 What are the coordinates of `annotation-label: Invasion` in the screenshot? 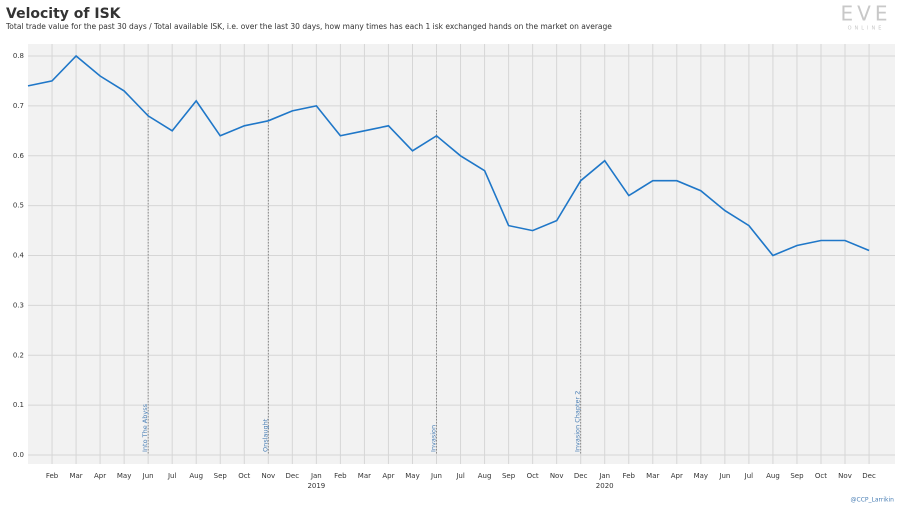 It's located at (434, 438).